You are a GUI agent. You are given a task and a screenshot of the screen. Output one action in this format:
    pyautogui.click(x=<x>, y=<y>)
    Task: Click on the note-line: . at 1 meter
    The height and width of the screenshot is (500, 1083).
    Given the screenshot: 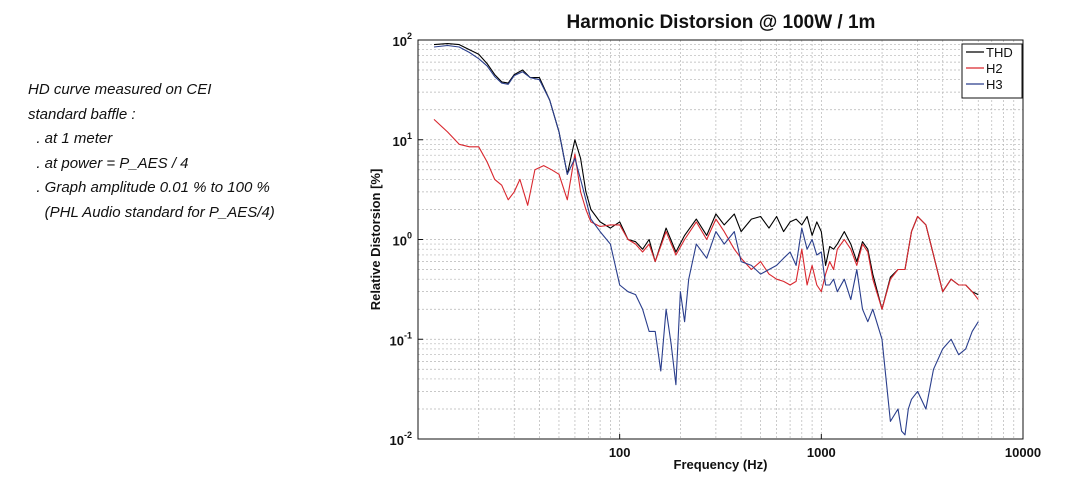 What is the action you would take?
    pyautogui.click(x=70, y=138)
    